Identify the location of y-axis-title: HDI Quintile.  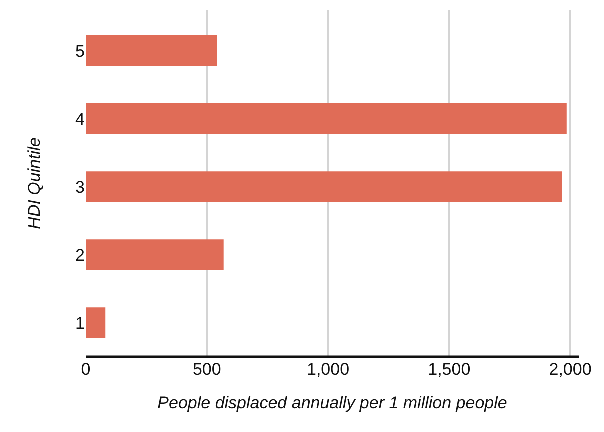
(34, 184).